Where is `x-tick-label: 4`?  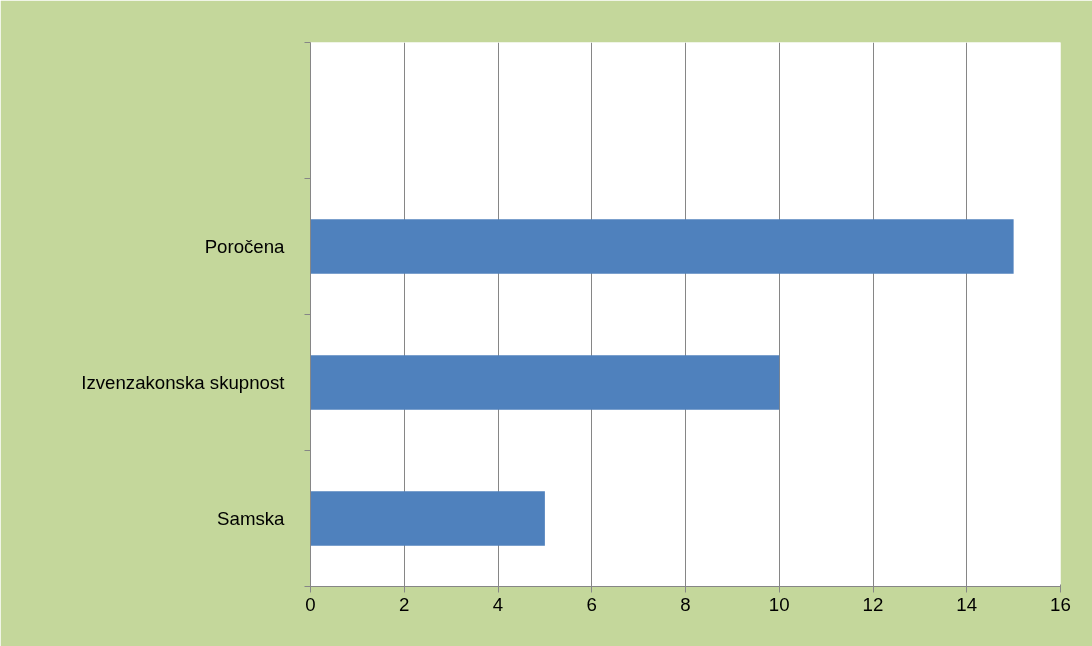
x-tick-label: 4 is located at coordinates (498, 604).